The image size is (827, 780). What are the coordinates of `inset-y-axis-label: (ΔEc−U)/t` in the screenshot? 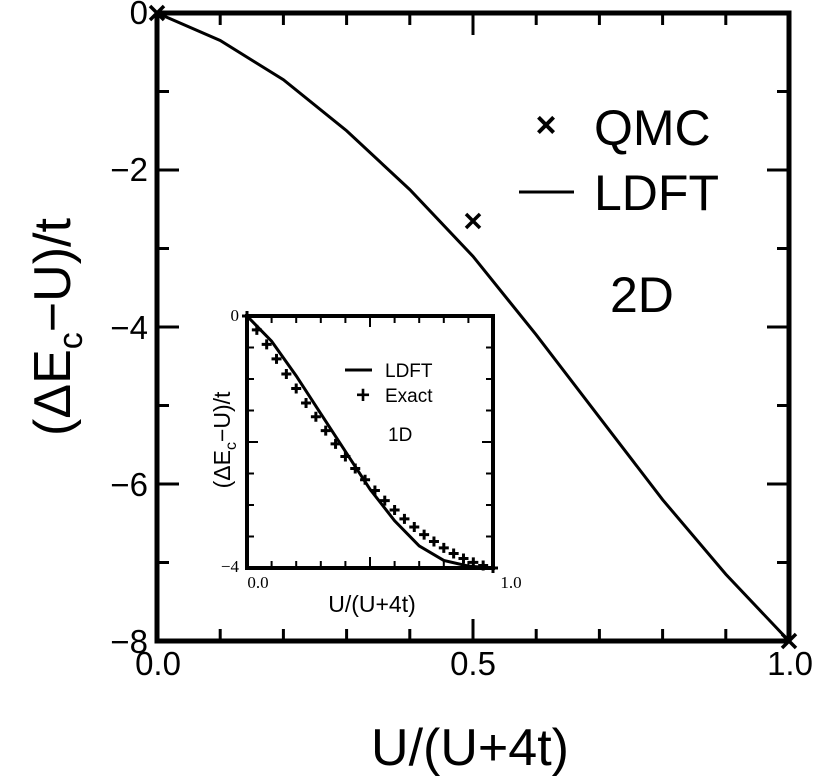 It's located at (224, 439).